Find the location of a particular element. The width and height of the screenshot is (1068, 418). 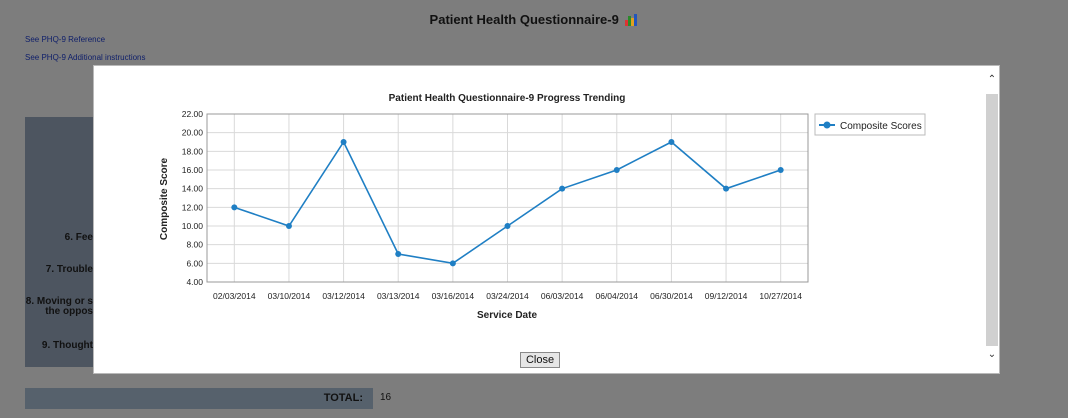

page-title-text: Patient Health Questionnaire-9 is located at coordinates (524, 19).